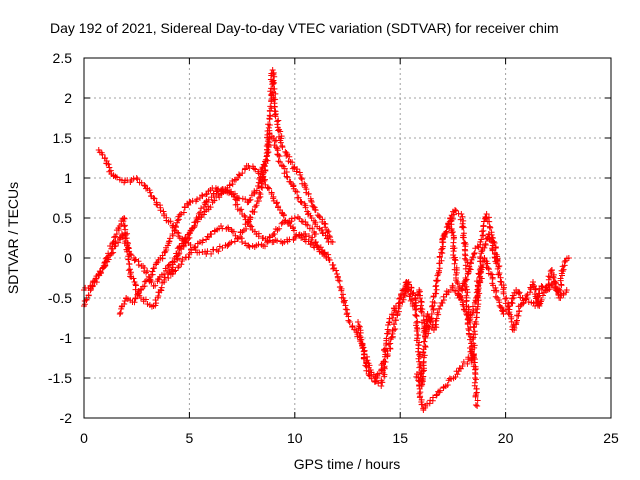 Image resolution: width=640 pixels, height=480 pixels. Describe the element at coordinates (68, 98) in the screenshot. I see `y-tick-label: 2` at that location.